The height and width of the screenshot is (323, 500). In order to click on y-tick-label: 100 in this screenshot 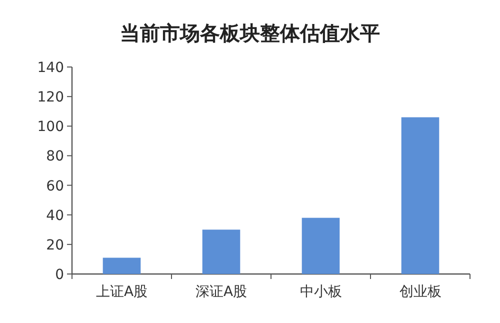, I will do `click(50, 127)`.